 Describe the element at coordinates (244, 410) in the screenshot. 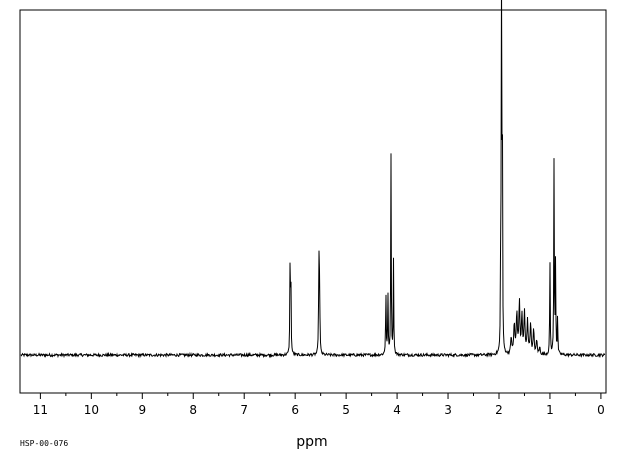

I see `x-tick-label: 7` at that location.